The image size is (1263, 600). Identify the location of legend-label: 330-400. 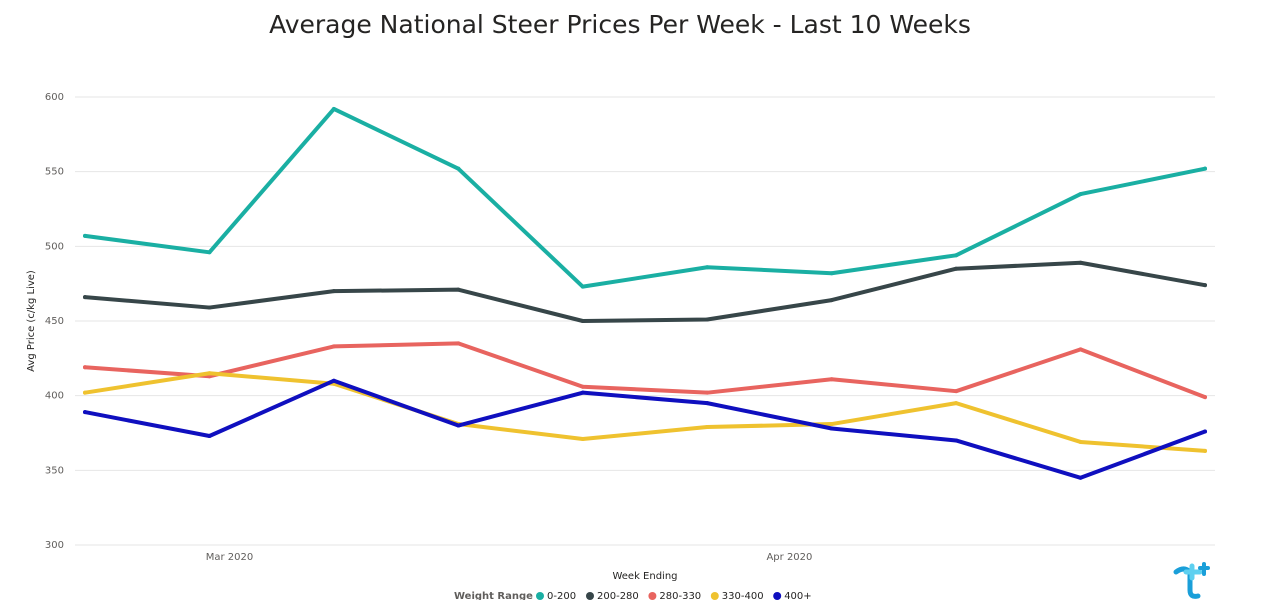
(743, 595).